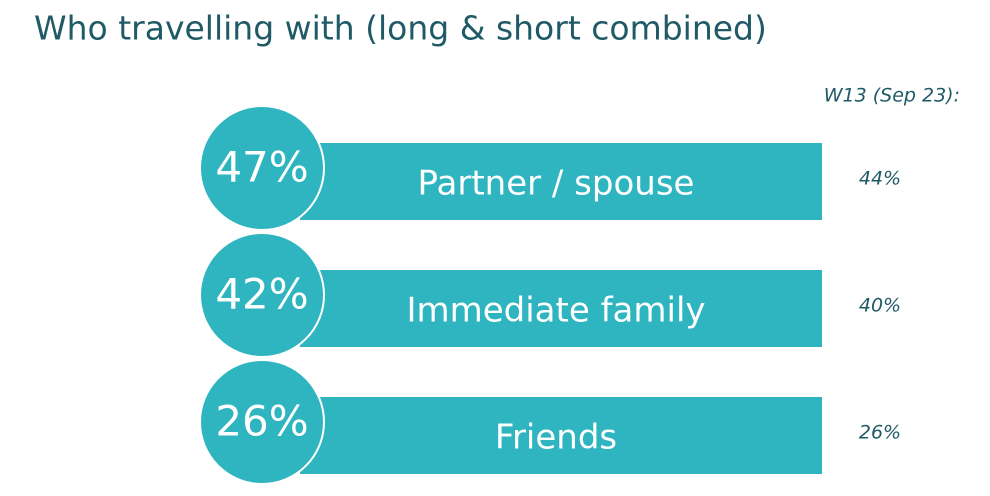 Image resolution: width=990 pixels, height=496 pixels. What do you see at coordinates (556, 438) in the screenshot?
I see `label: Friends` at bounding box center [556, 438].